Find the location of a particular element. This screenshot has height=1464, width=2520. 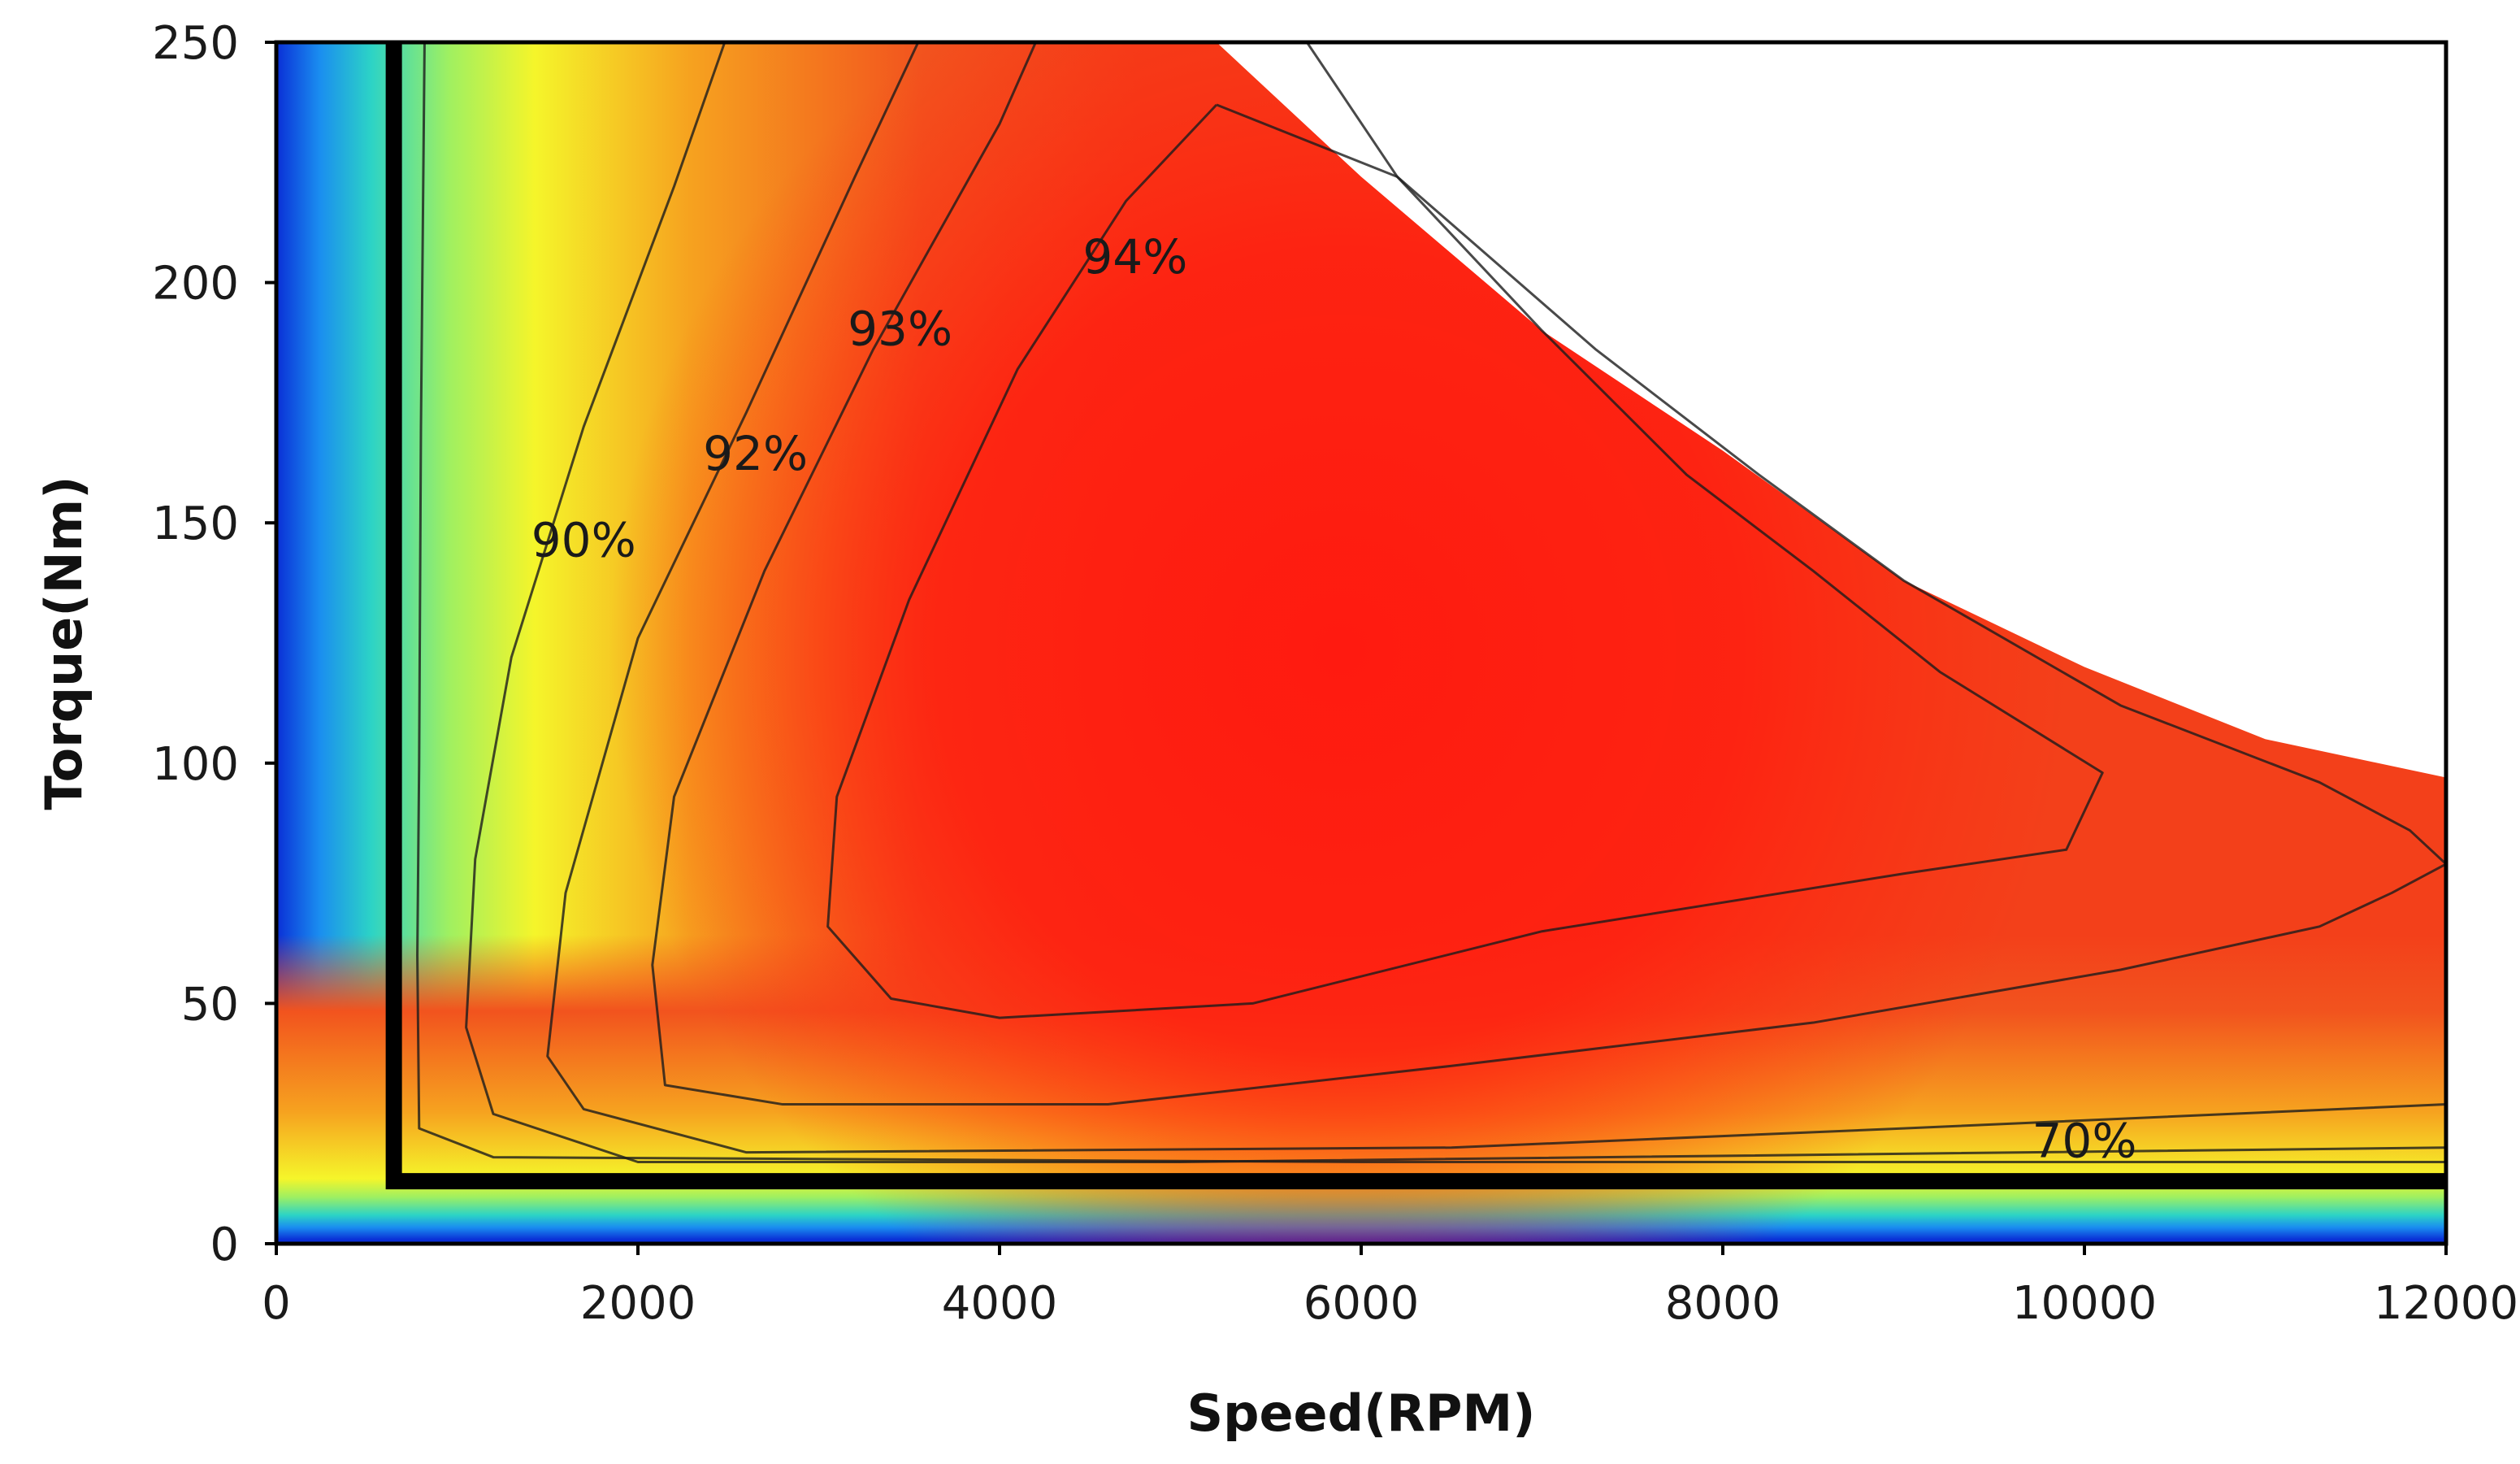

y-tick-label: 50 is located at coordinates (210, 1005).